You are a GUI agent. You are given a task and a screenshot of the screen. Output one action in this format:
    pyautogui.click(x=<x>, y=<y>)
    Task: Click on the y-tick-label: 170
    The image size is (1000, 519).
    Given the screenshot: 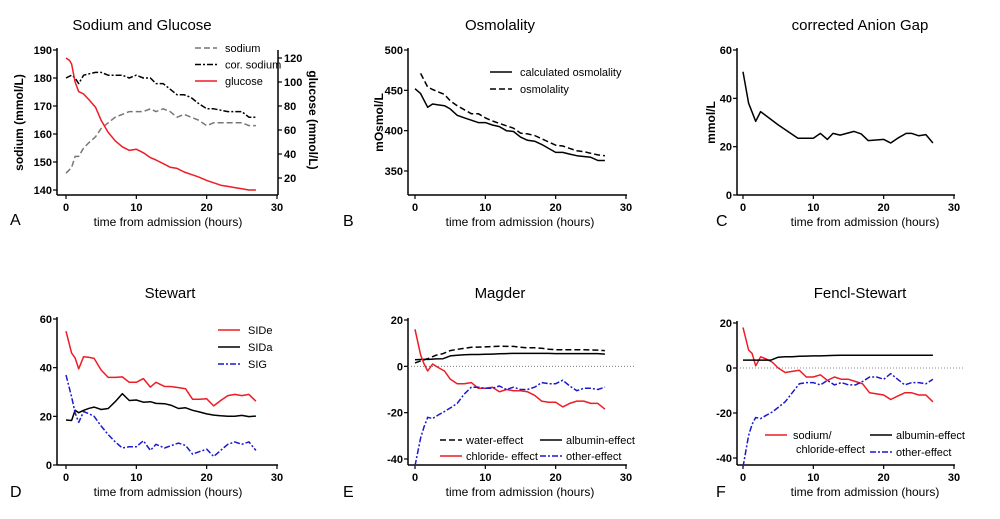 What is the action you would take?
    pyautogui.click(x=43, y=107)
    